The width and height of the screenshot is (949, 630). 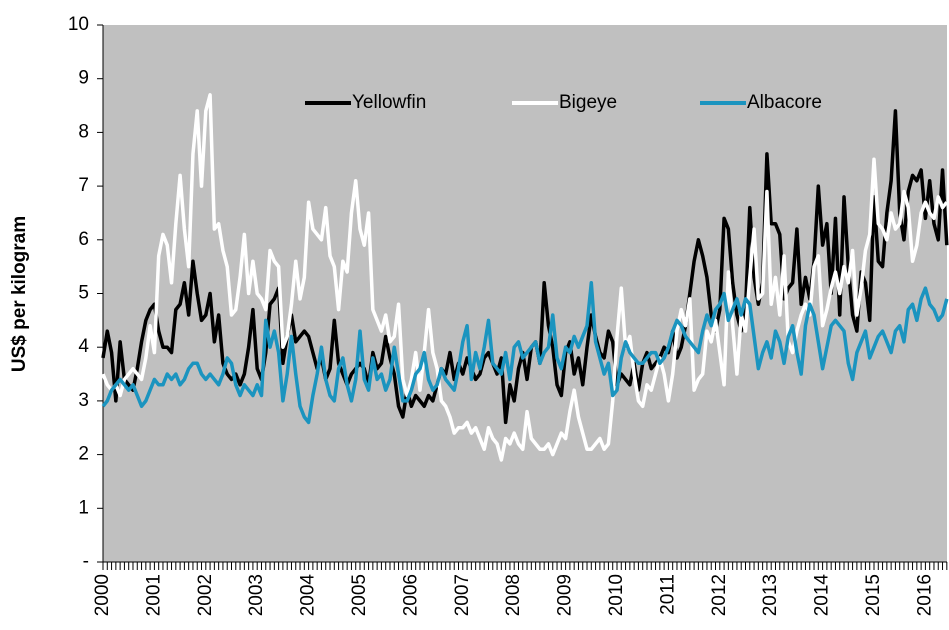 I want to click on legend-label: Bigeye, so click(x=588, y=102).